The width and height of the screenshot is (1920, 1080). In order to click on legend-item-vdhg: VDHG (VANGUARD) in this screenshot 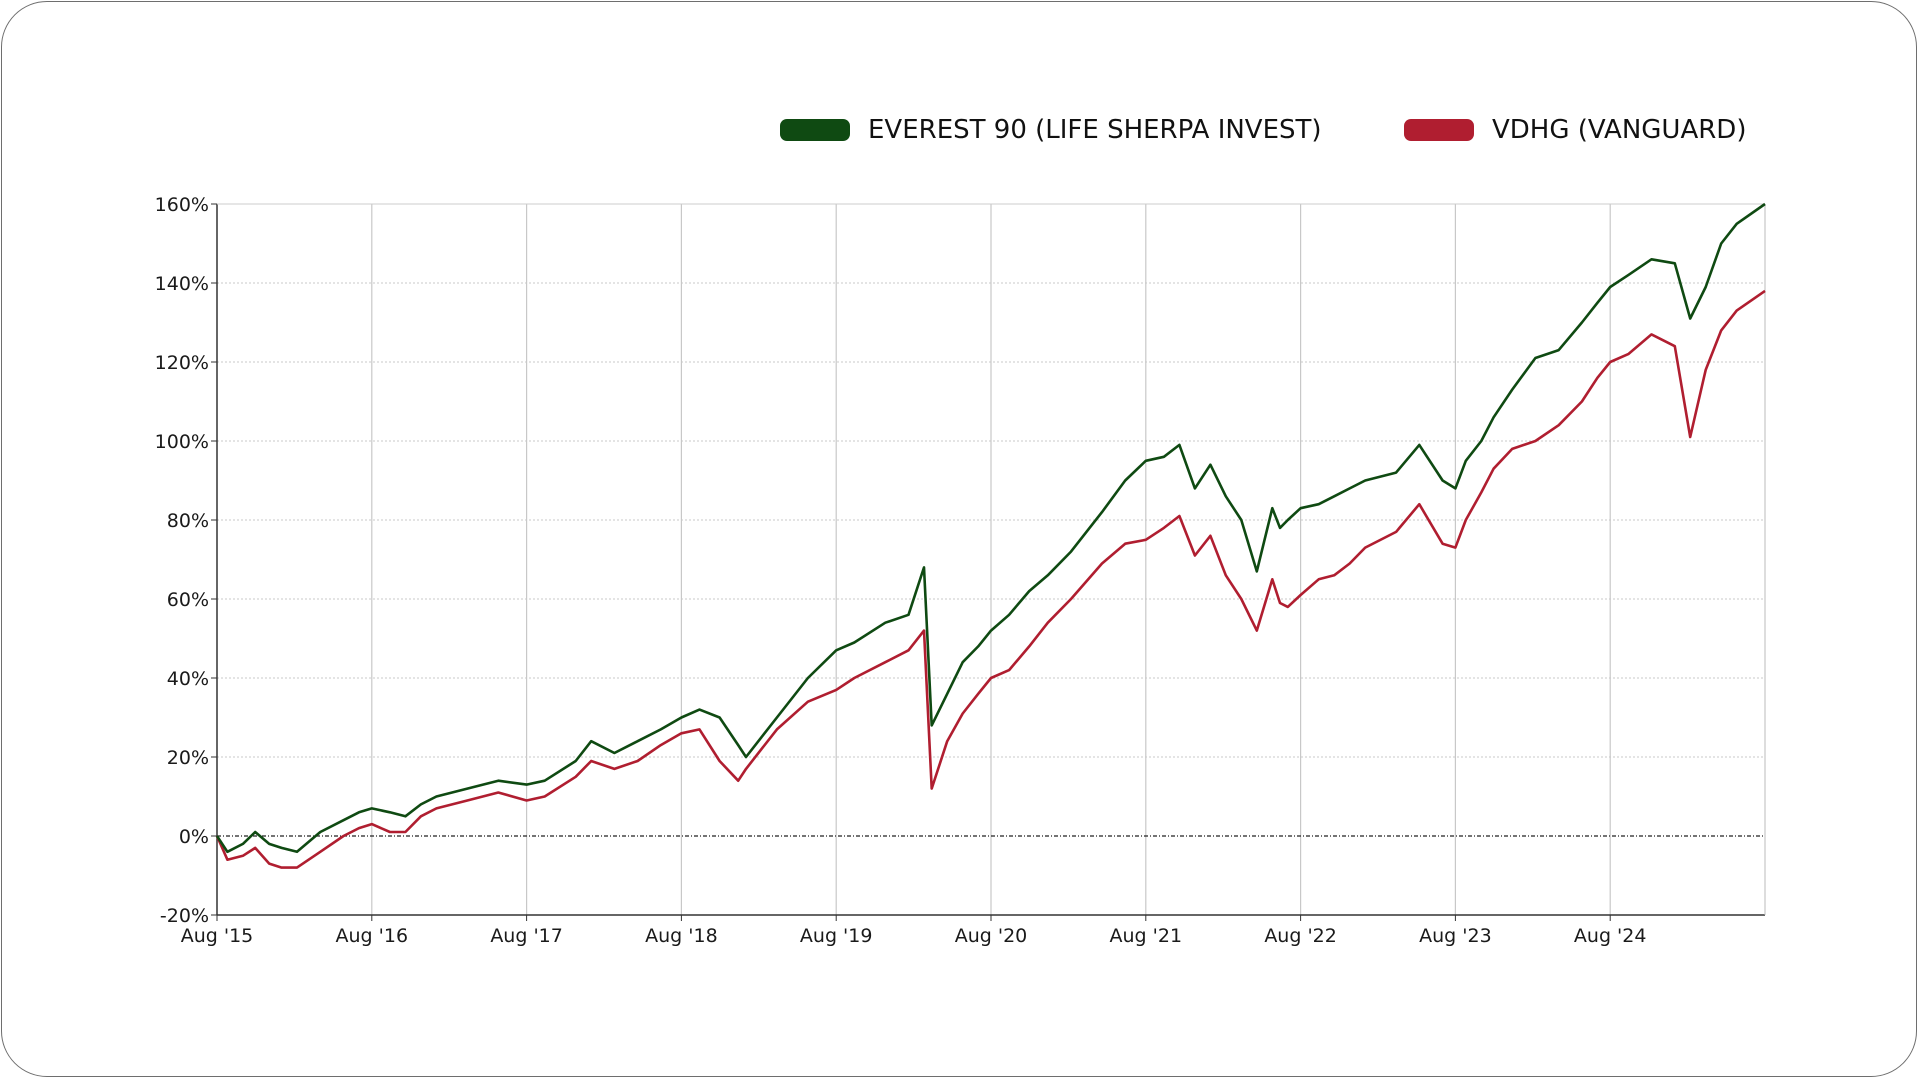, I will do `click(1575, 130)`.